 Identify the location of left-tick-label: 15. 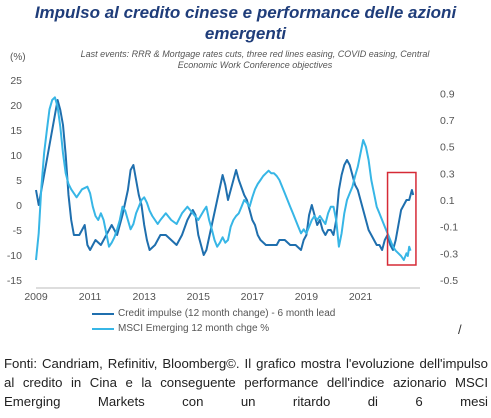
(16, 131).